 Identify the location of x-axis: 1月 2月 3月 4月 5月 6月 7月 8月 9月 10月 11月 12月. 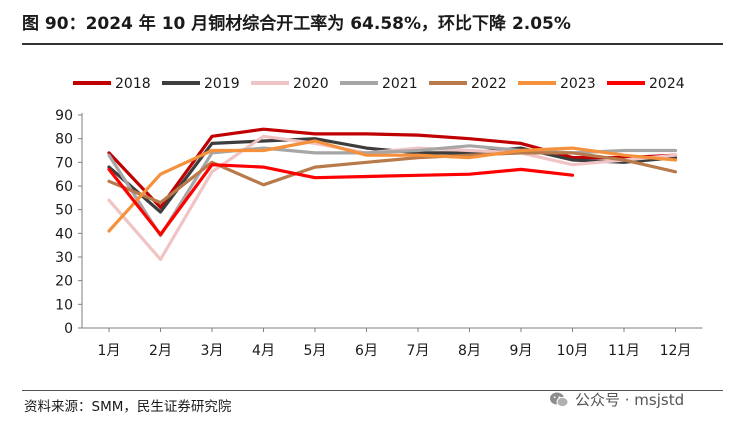
(392, 343).